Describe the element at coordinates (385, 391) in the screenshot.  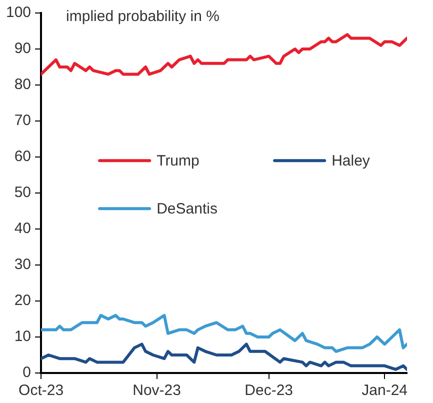
I see `x-tick-label: Jan-24` at that location.